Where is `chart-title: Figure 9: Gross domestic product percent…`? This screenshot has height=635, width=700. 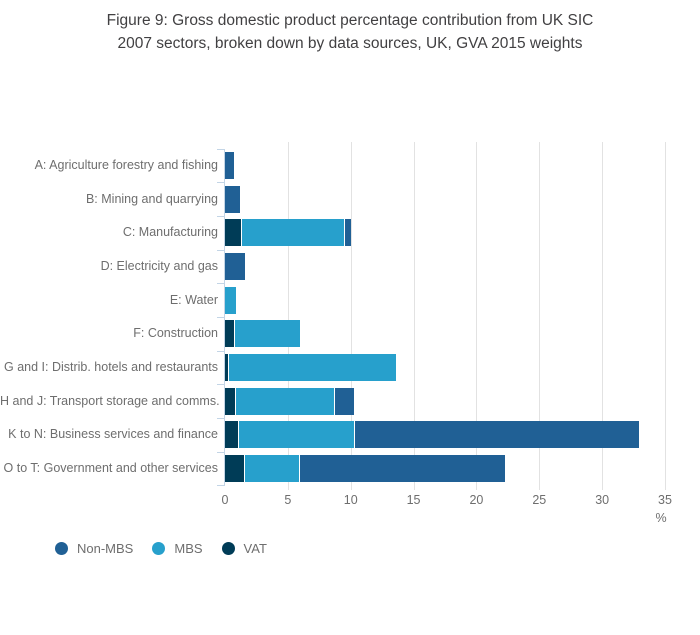
chart-title: Figure 9: Gross domestic product percent… is located at coordinates (350, 32).